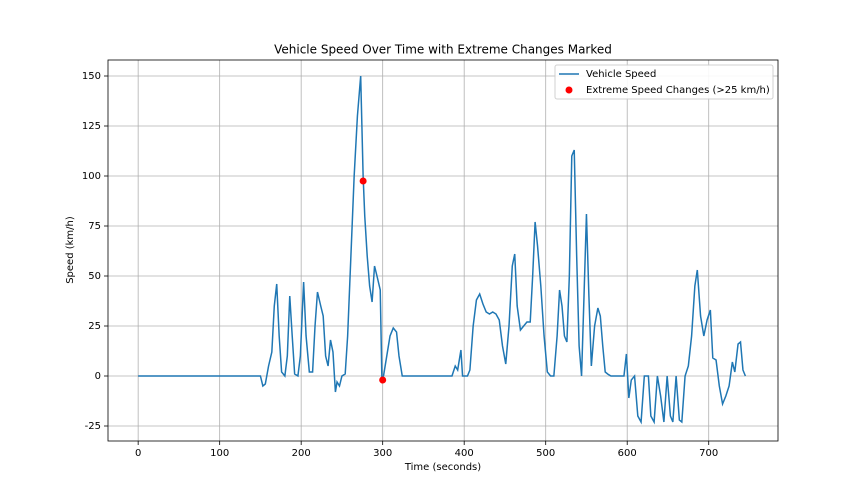 The image size is (864, 504). What do you see at coordinates (94, 326) in the screenshot?
I see `y-tick-label: 25` at bounding box center [94, 326].